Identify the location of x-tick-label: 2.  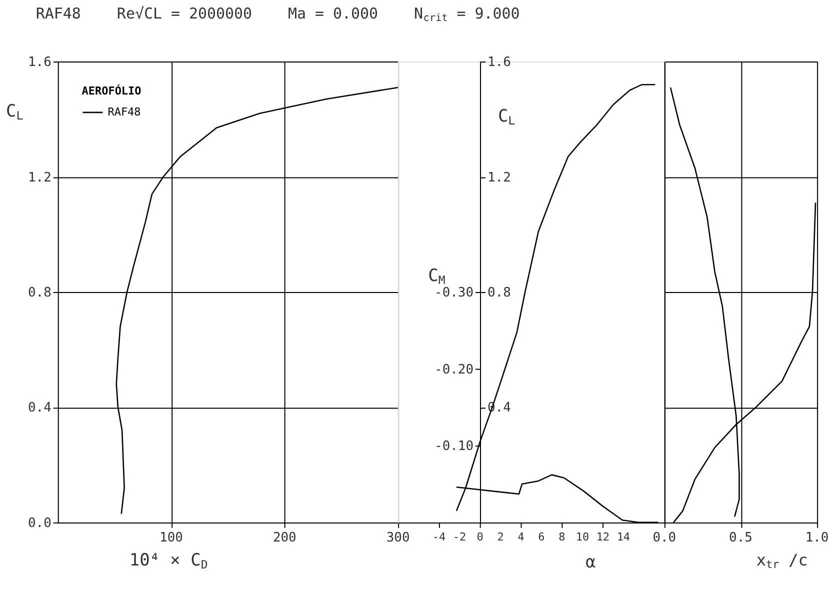
(500, 537).